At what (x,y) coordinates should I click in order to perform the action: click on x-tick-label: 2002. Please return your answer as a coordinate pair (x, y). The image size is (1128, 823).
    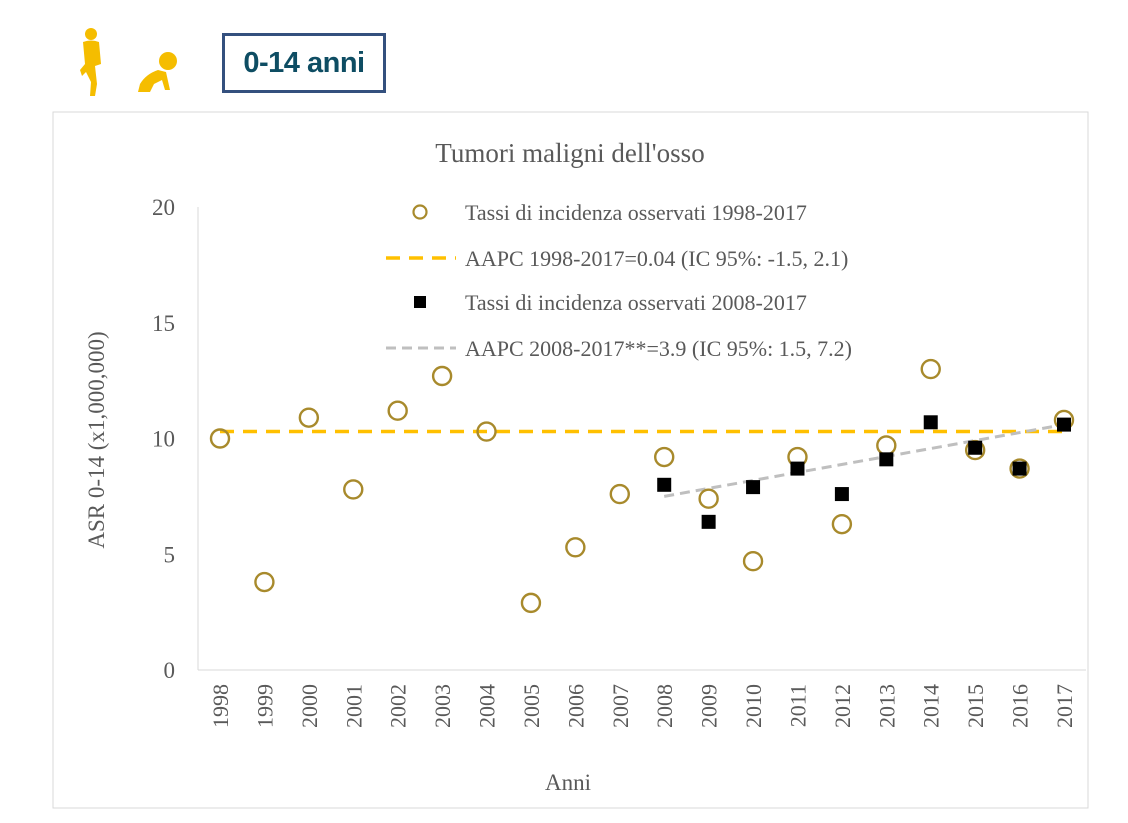
    Looking at the image, I should click on (398, 706).